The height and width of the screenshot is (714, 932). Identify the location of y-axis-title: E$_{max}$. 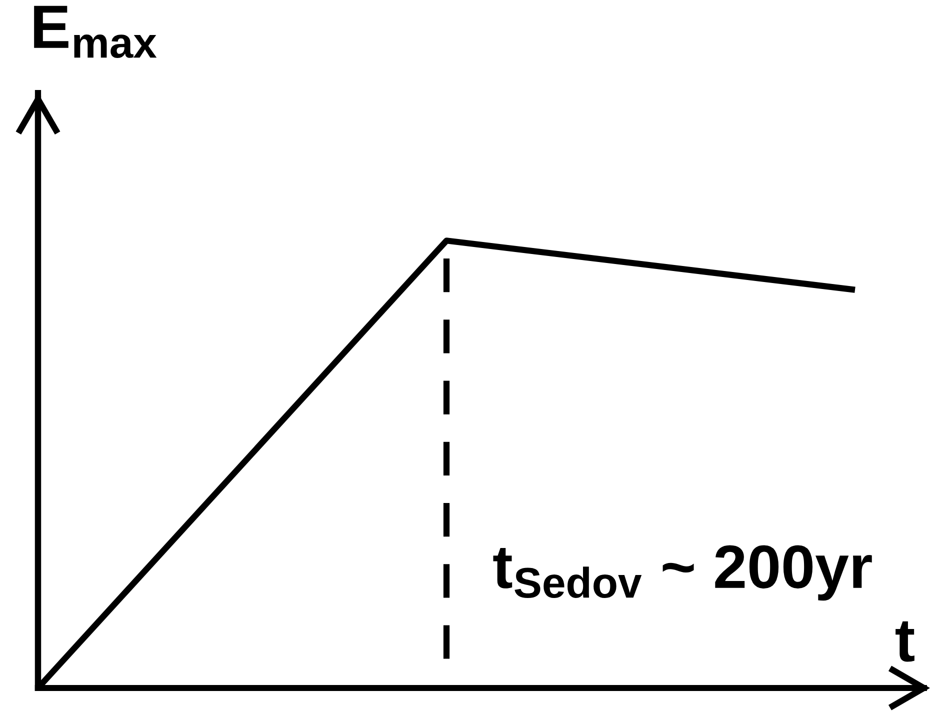
(95, 32).